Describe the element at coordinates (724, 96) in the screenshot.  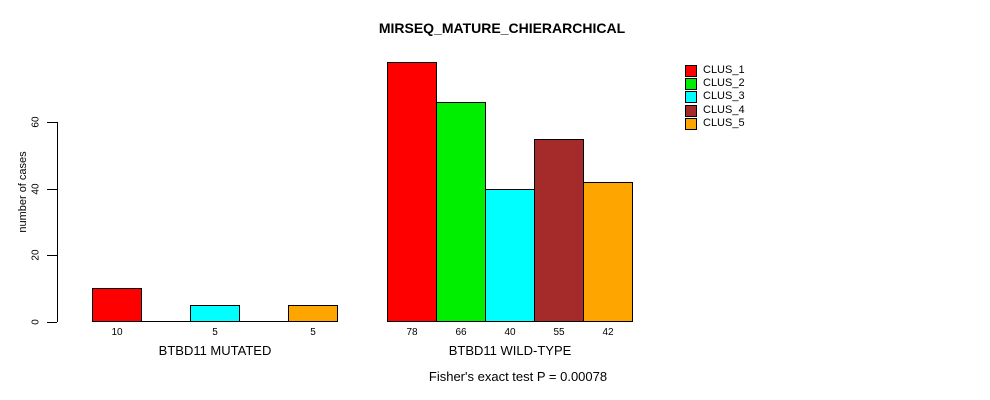
I see `legend-label-clus_3: CLUS_3` at that location.